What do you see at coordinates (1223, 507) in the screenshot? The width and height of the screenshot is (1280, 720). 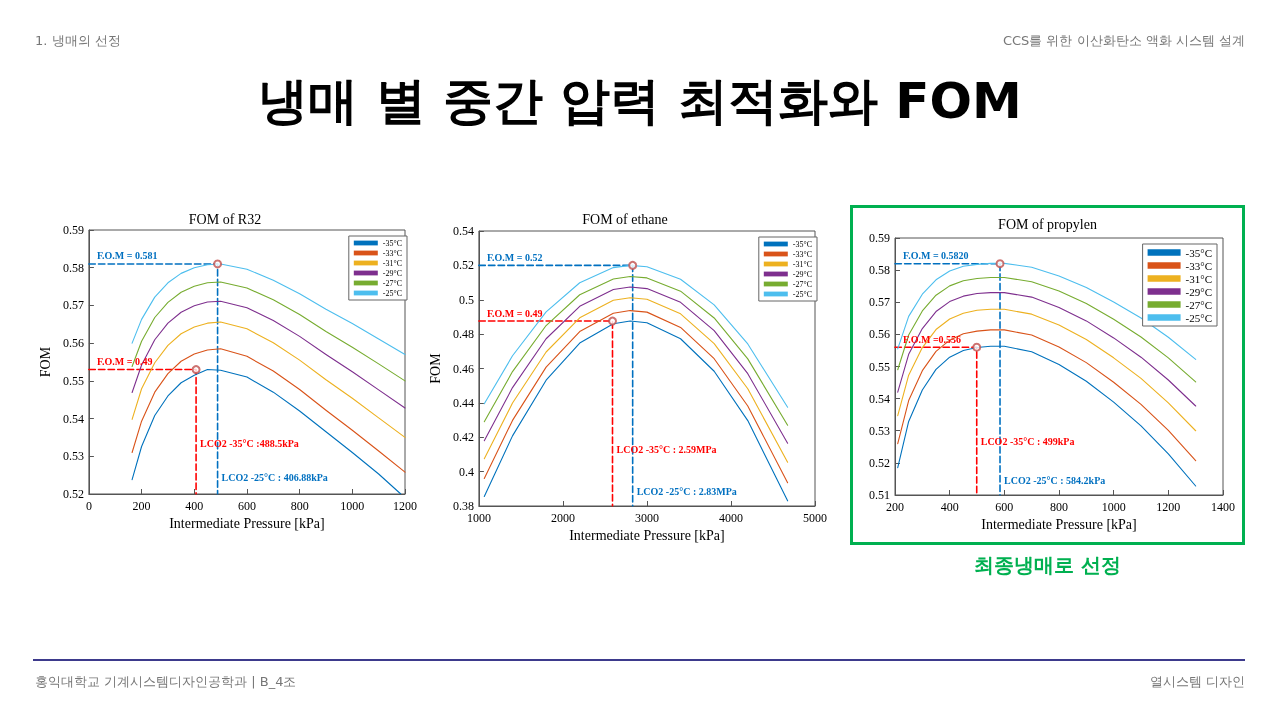 I see `x-tick-label: 1400` at bounding box center [1223, 507].